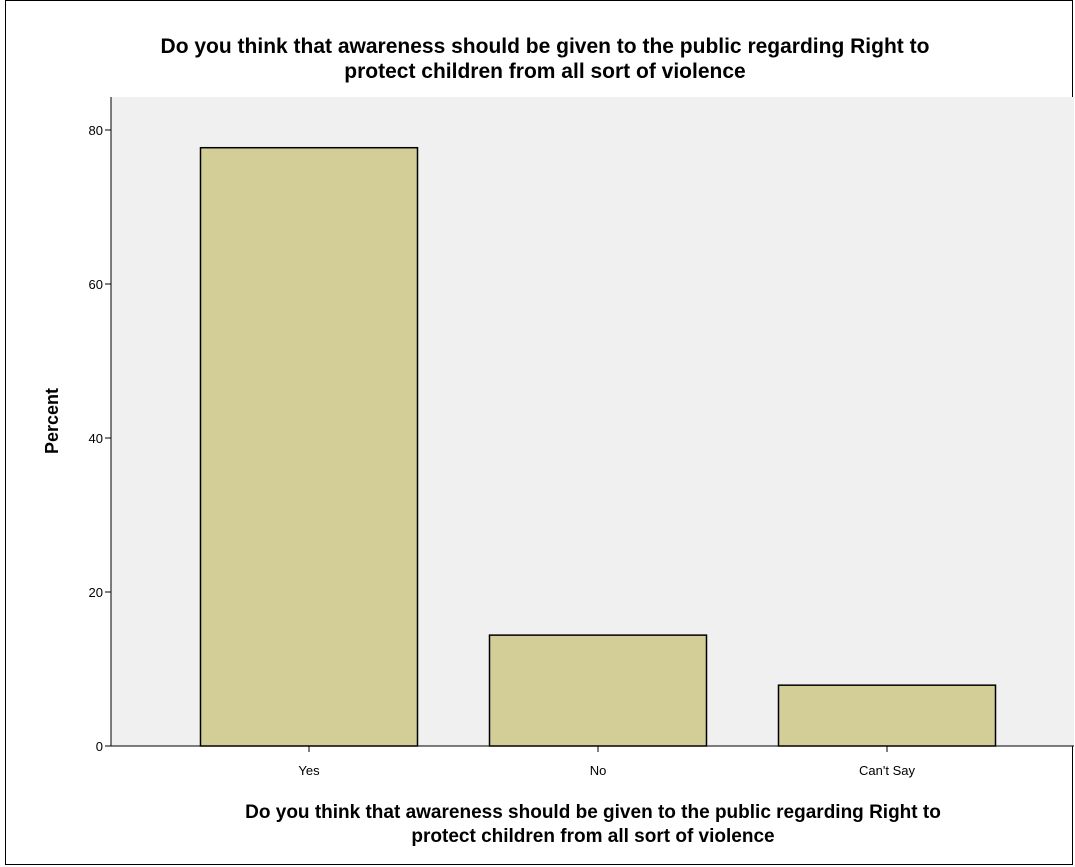 This screenshot has height=867, width=1075. I want to click on x-tick-label-2: Can't Say, so click(887, 770).